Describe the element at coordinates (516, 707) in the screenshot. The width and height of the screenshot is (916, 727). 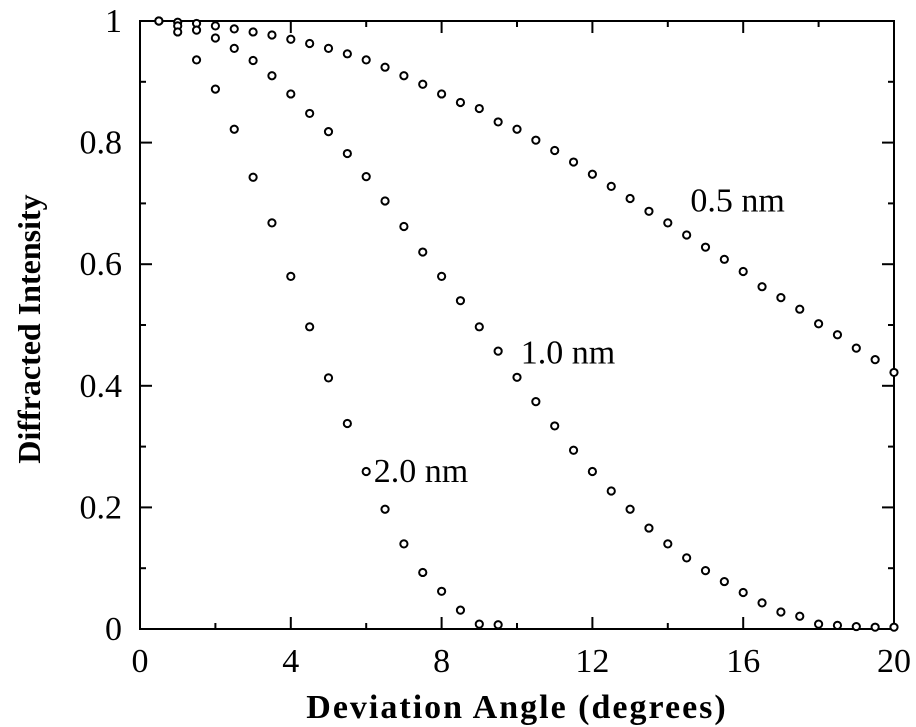
I see `x-axis-label: Deviation Angle (degrees)` at that location.